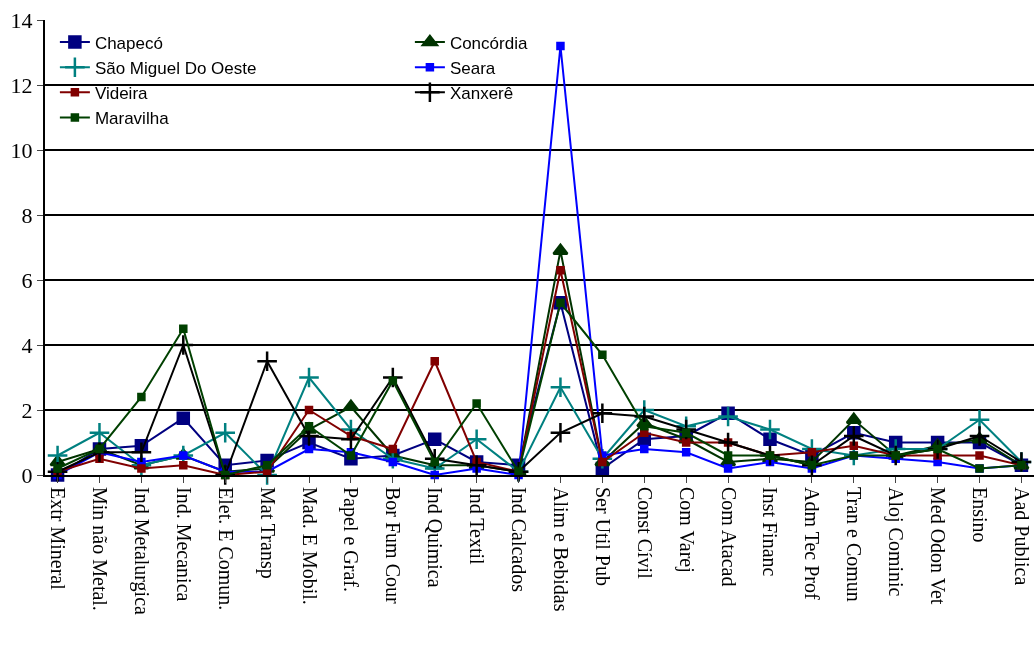 This screenshot has height=670, width=1036. What do you see at coordinates (351, 539) in the screenshot?
I see `x-tick-label: Papel e Graf.` at bounding box center [351, 539].